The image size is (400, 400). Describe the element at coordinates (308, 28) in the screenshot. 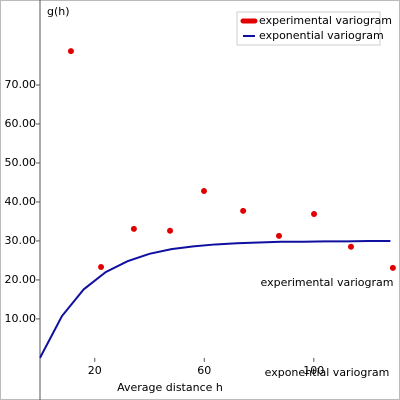

I see `legend-box` at that location.